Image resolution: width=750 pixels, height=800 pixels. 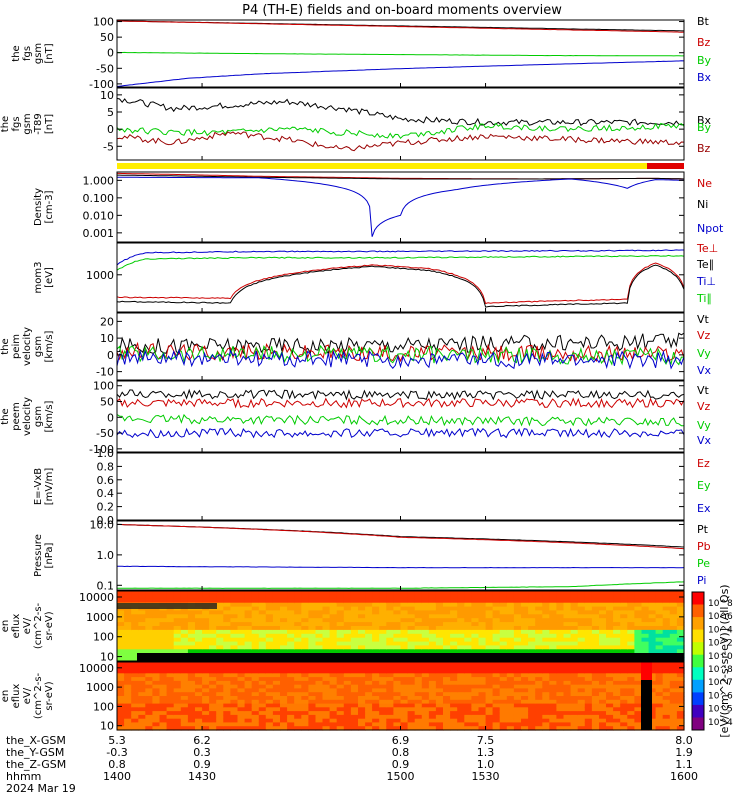 What do you see at coordinates (704, 425) in the screenshot?
I see `legend-Vy: Vy` at bounding box center [704, 425].